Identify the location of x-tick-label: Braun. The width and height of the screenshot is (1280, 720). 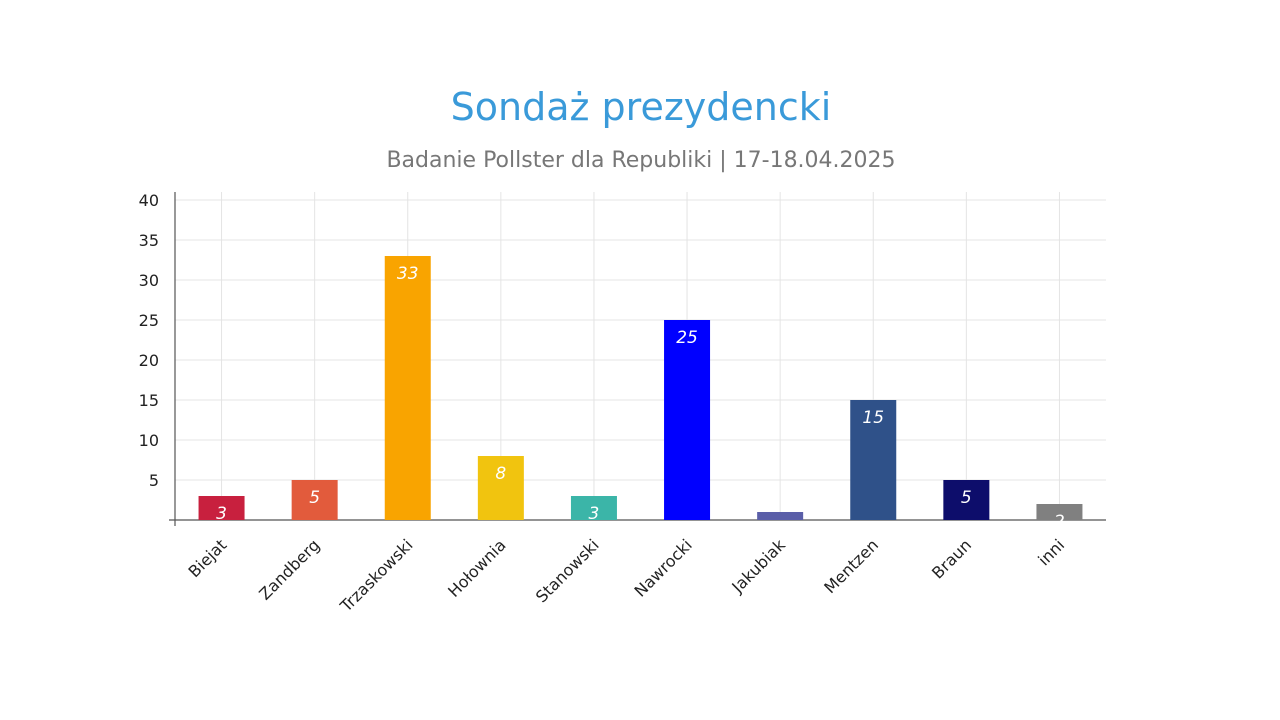
(951, 558).